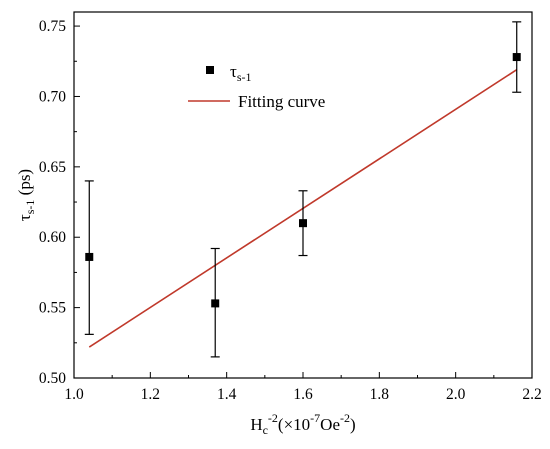 This screenshot has height=449, width=550. Describe the element at coordinates (353, 424) in the screenshot. I see `xlabel-close: )` at that location.